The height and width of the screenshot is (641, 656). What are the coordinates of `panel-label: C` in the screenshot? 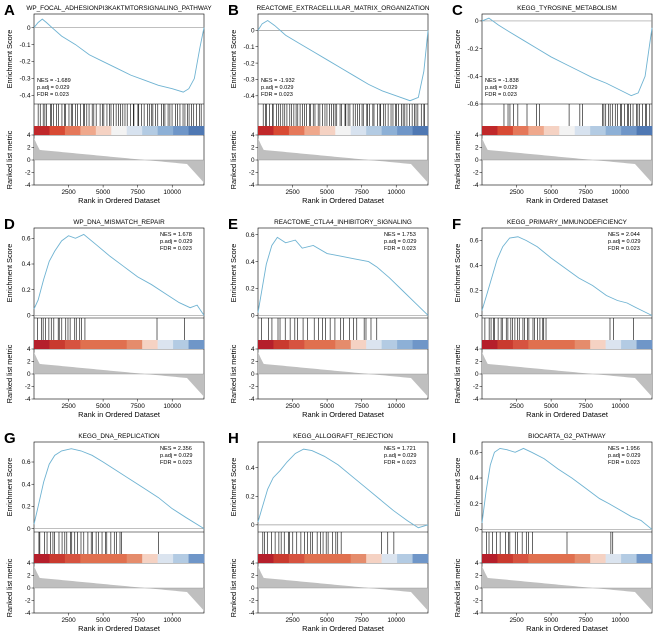 It's located at (457, 10).